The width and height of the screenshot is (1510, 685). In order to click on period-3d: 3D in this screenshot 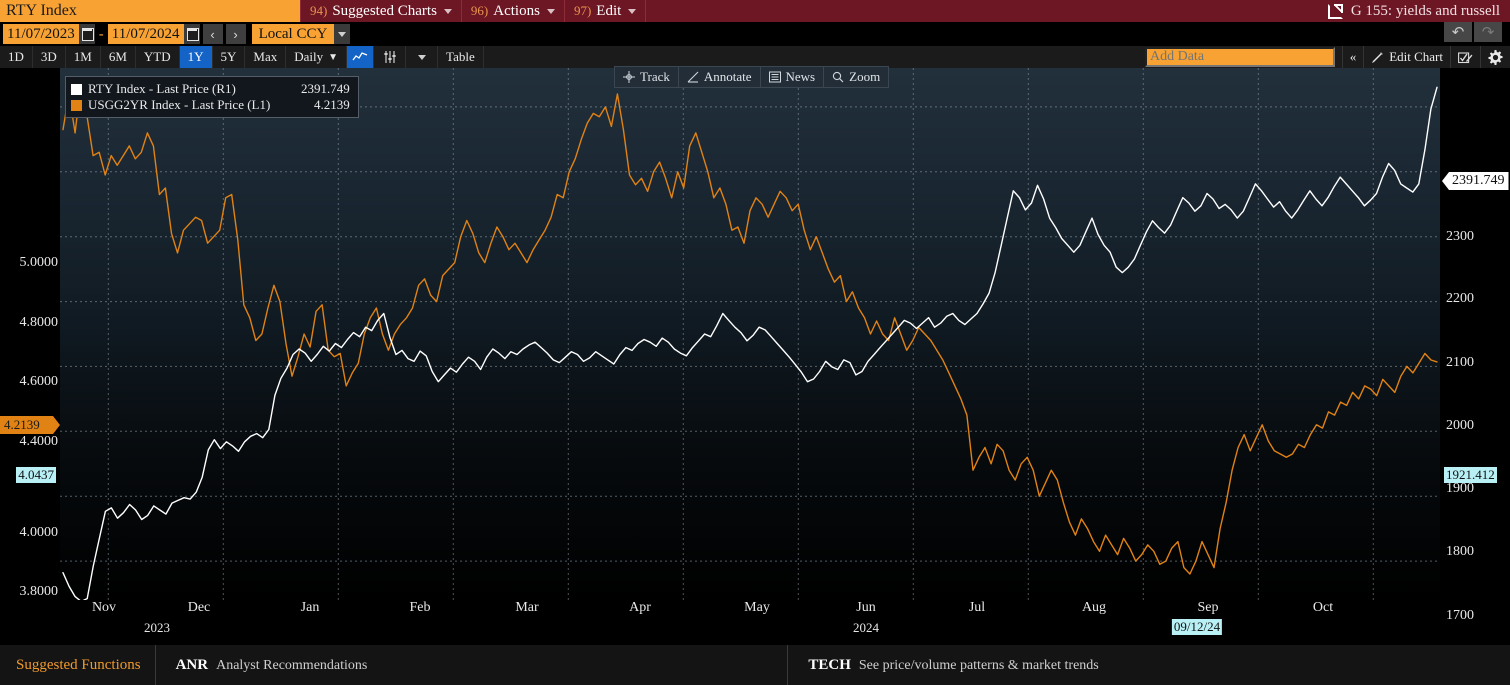, I will do `click(49, 57)`.